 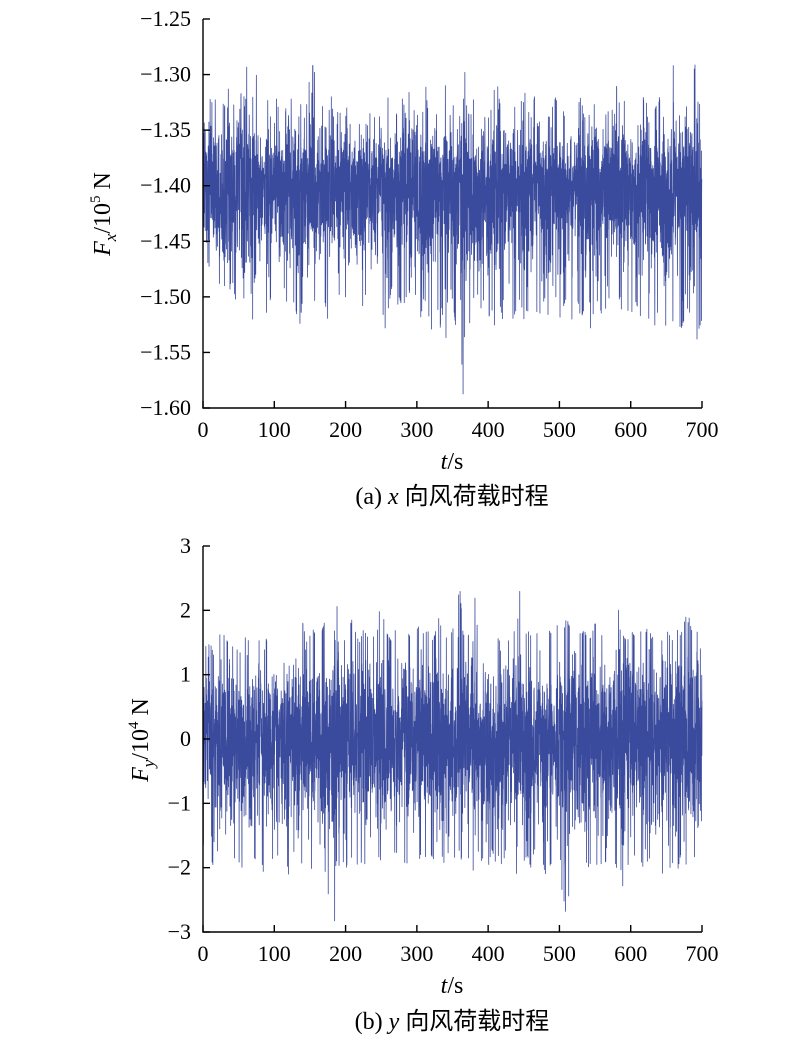 What do you see at coordinates (185, 545) in the screenshot?
I see `chart-b-y-tick-label: 3` at bounding box center [185, 545].